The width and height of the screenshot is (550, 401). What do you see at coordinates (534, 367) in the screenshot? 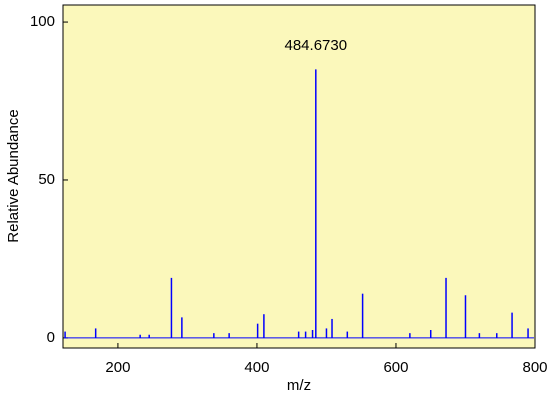
I see `x-tick-label: 800` at bounding box center [534, 367].